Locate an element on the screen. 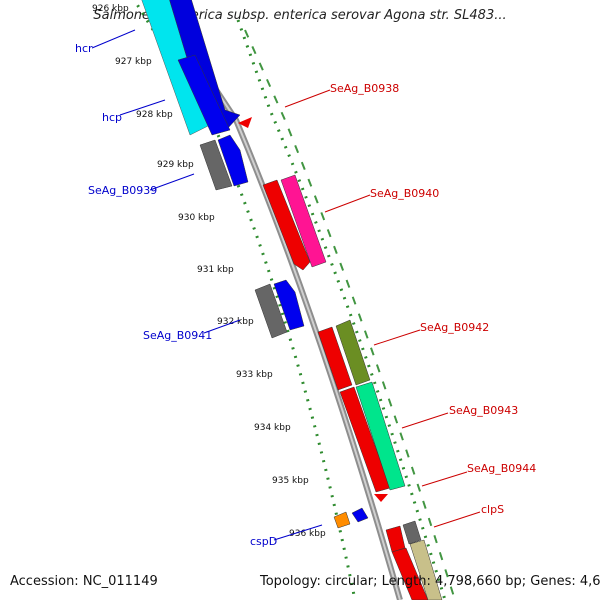 The height and width of the screenshot is (600, 600). tick-label: 926 kbp is located at coordinates (110, 9).